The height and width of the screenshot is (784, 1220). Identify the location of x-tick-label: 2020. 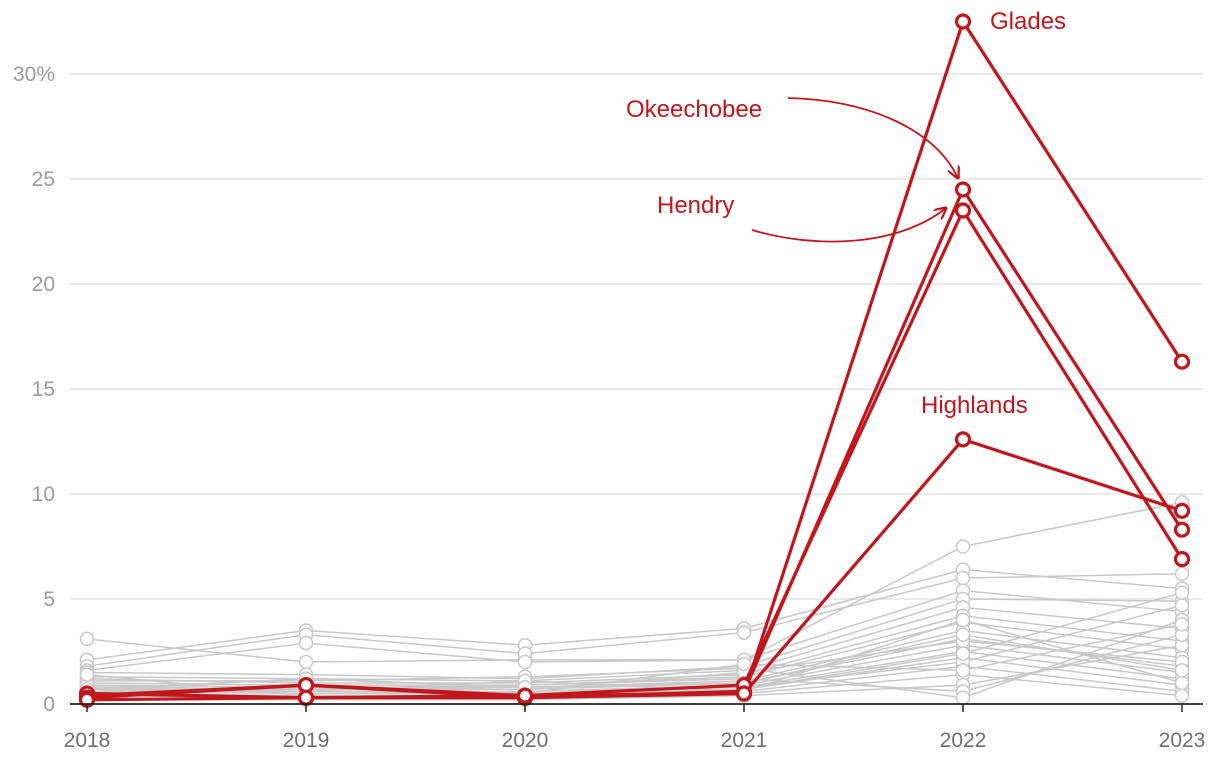
(525, 740).